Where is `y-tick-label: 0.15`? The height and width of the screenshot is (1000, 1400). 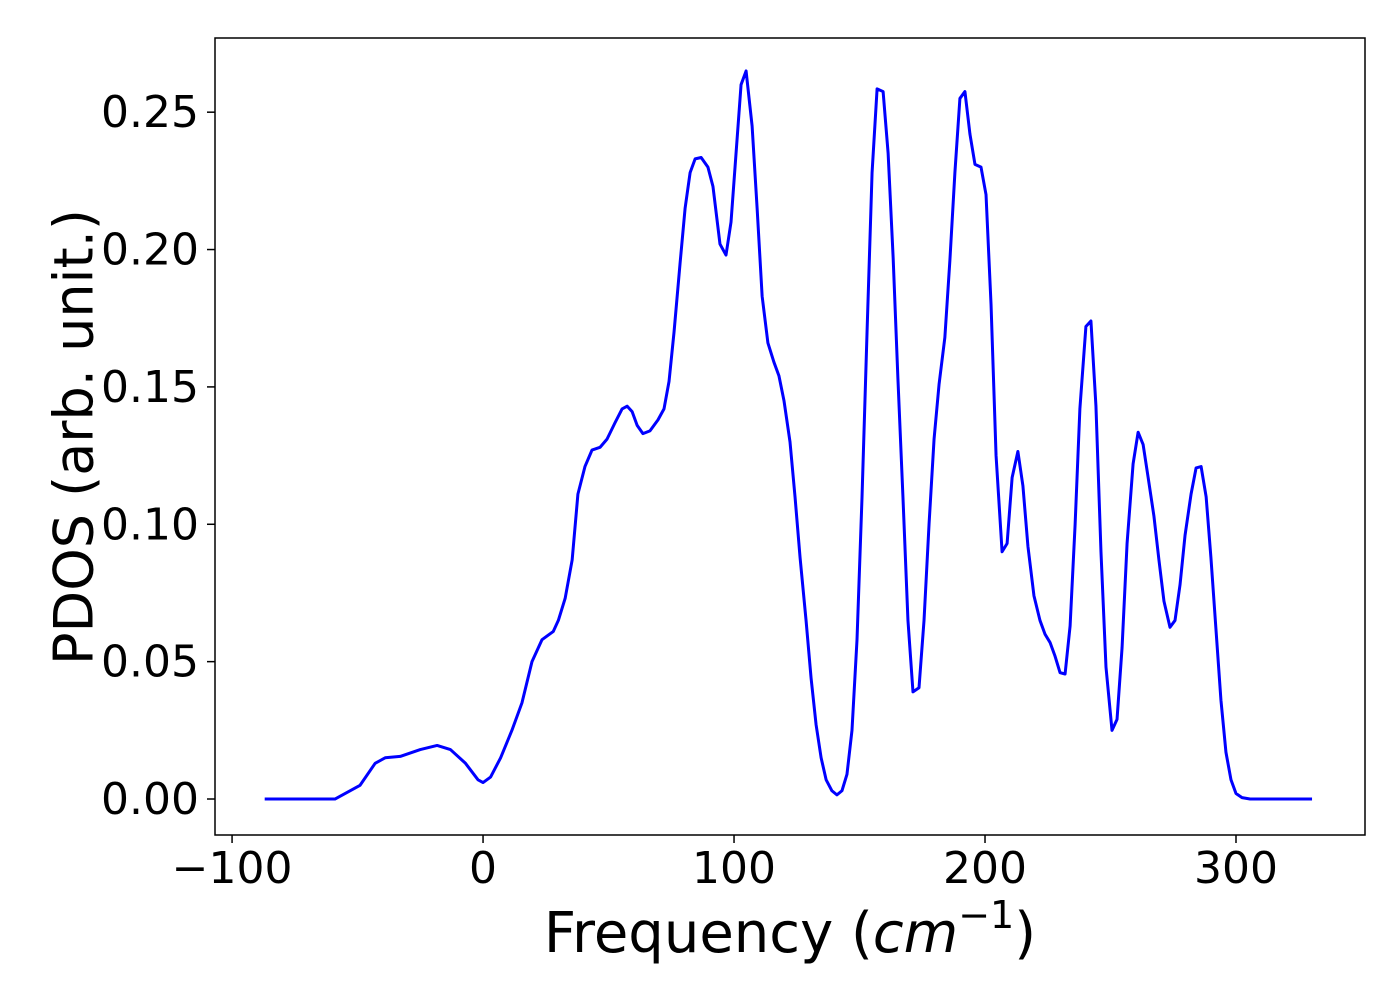 y-tick-label: 0.15 is located at coordinates (150, 387).